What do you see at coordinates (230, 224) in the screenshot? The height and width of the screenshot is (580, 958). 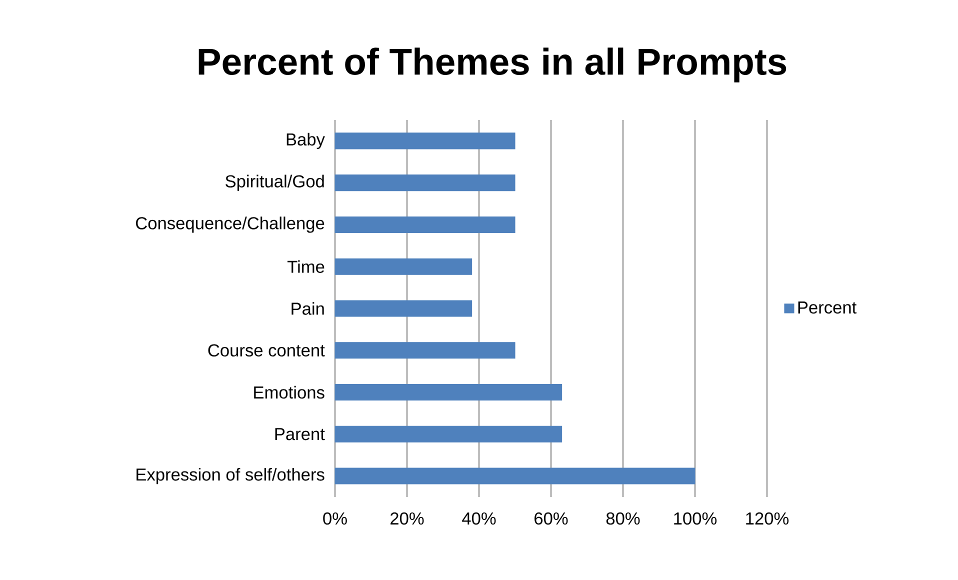 I see `y-tick-label: Consequence/Challenge` at bounding box center [230, 224].